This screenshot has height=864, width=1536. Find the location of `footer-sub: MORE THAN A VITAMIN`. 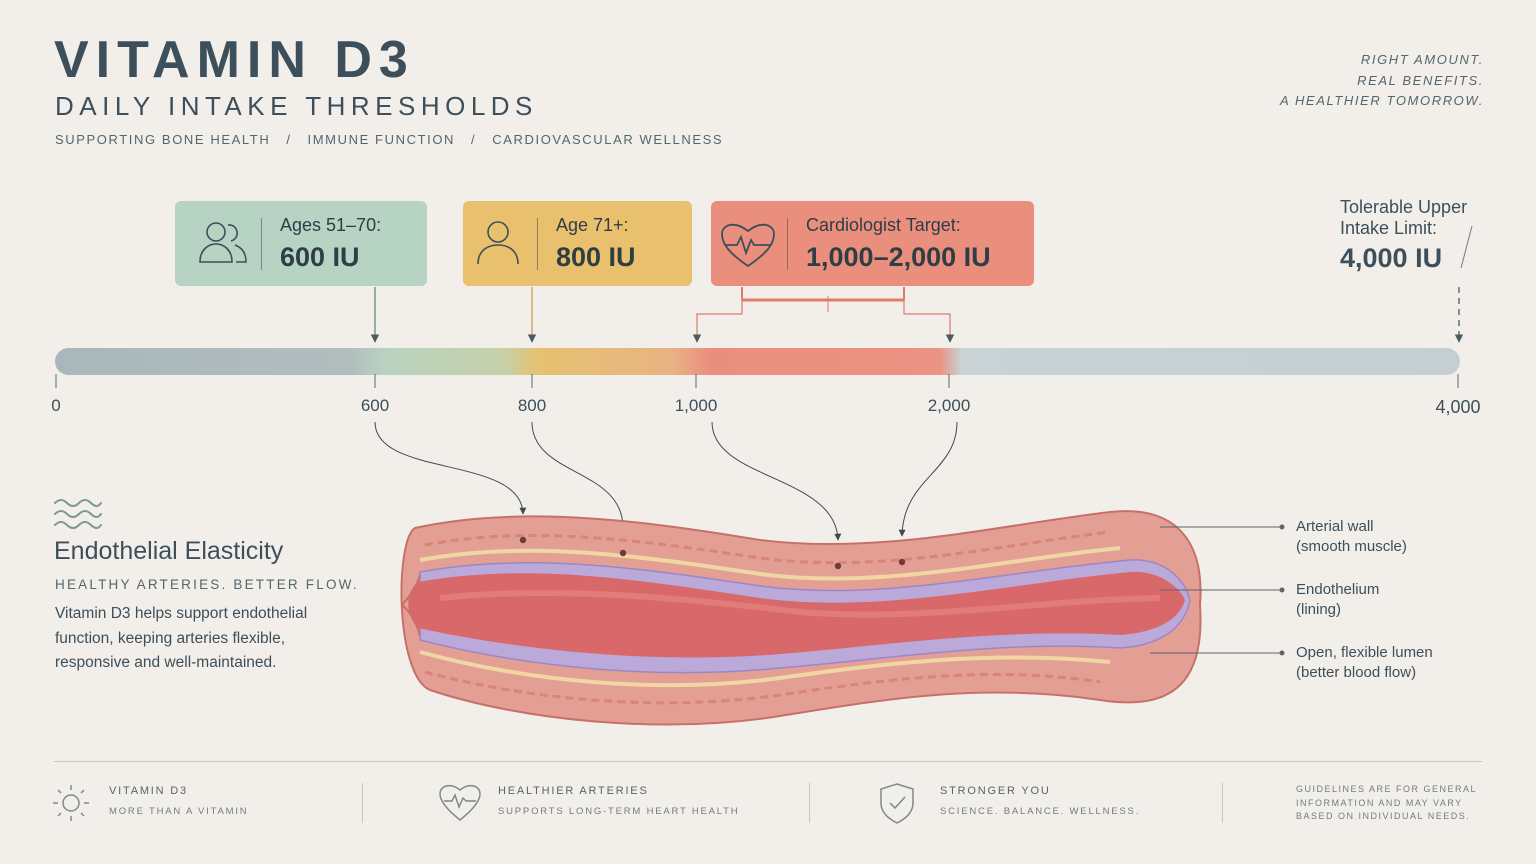

footer-sub: MORE THAN A VITAMIN is located at coordinates (179, 811).